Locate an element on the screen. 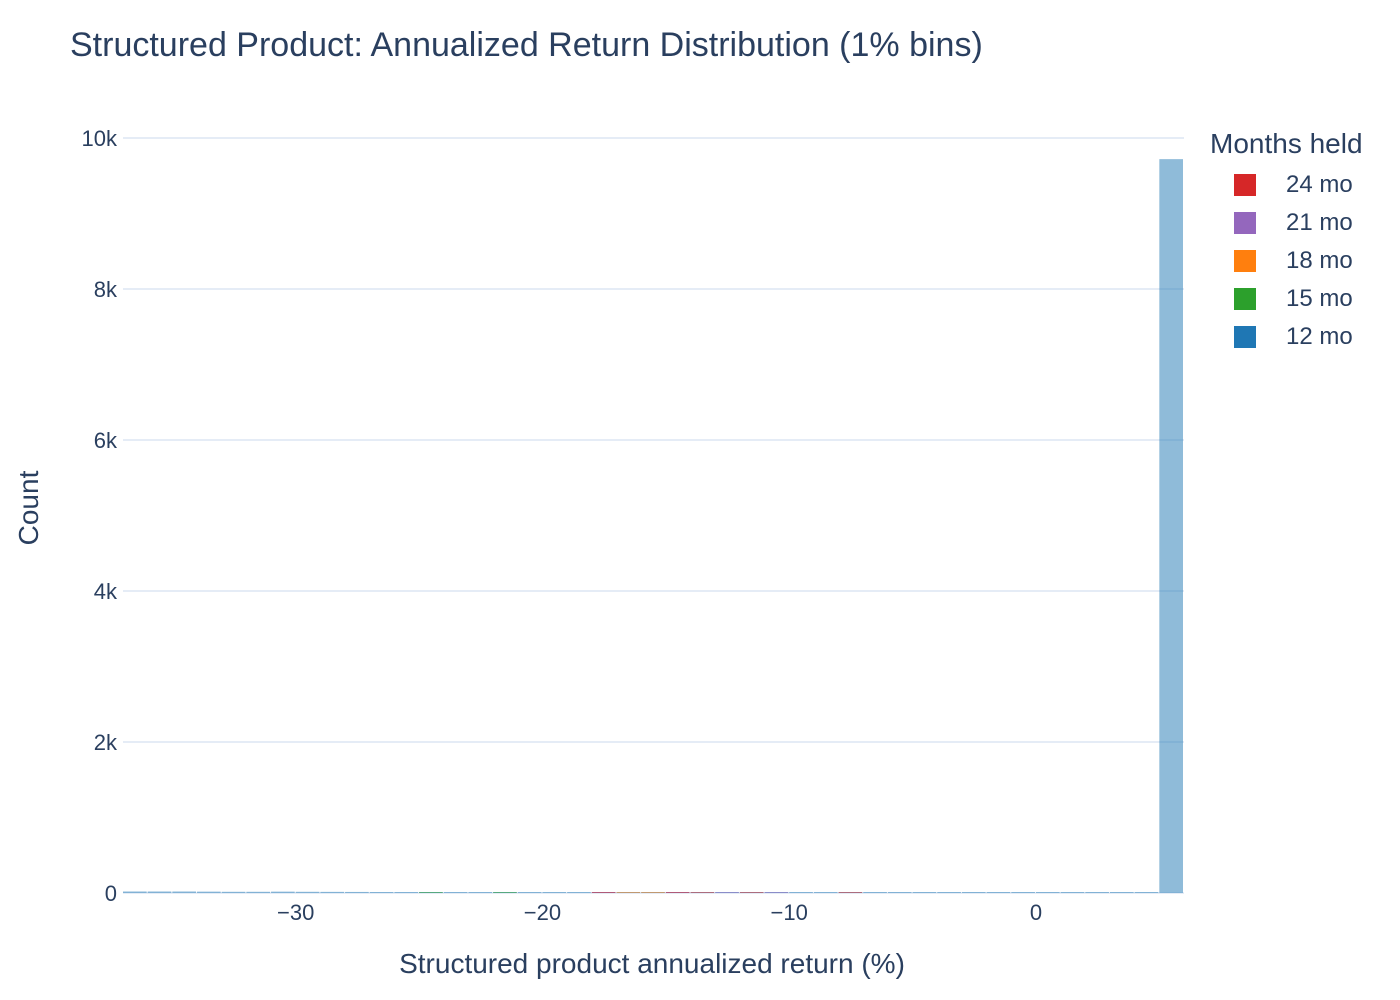 The image size is (1400, 1000). y-tick-label: 0 is located at coordinates (111, 893).